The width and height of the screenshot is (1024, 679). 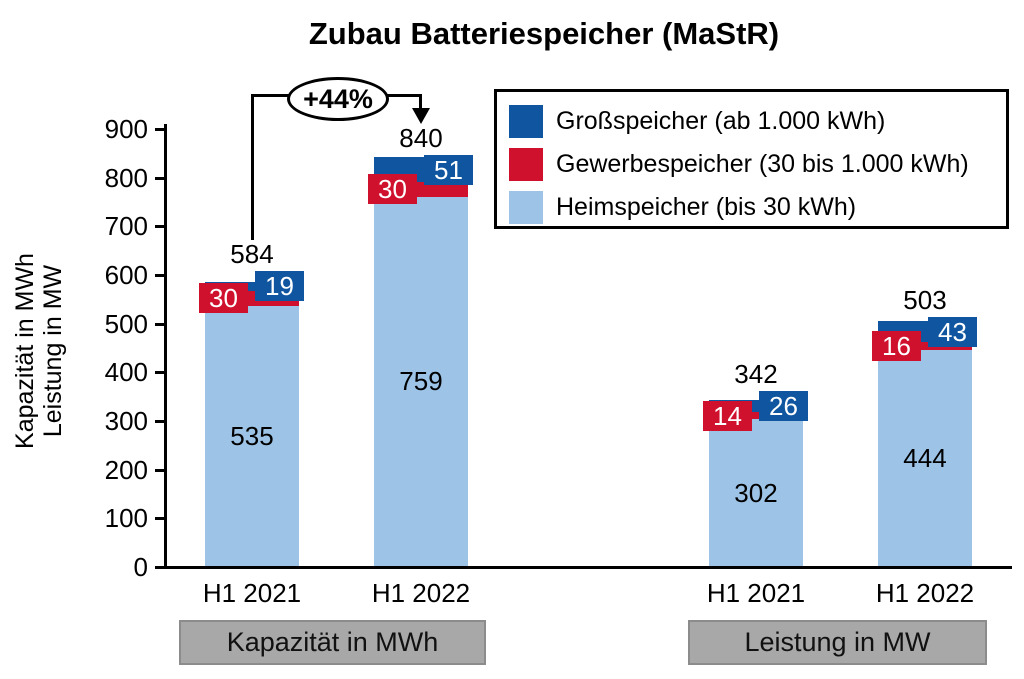 I want to click on segment-grossspeicher, so click(x=252, y=286).